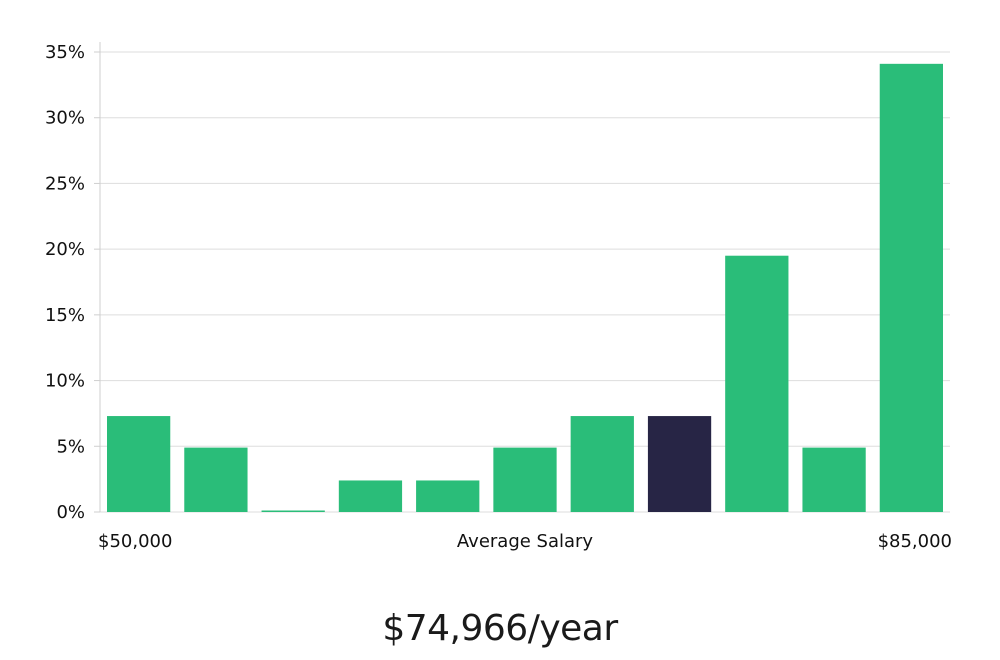 The height and width of the screenshot is (660, 1000). I want to click on y-tick-label: 15%, so click(65, 315).